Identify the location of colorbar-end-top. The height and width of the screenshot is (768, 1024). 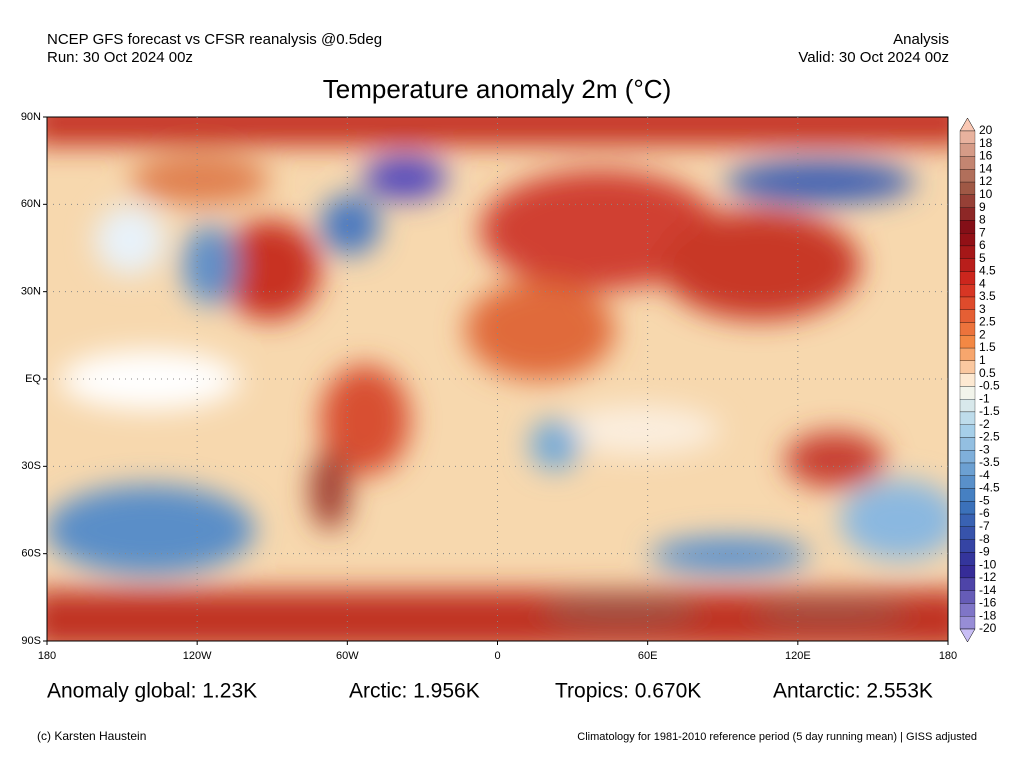
(967, 124).